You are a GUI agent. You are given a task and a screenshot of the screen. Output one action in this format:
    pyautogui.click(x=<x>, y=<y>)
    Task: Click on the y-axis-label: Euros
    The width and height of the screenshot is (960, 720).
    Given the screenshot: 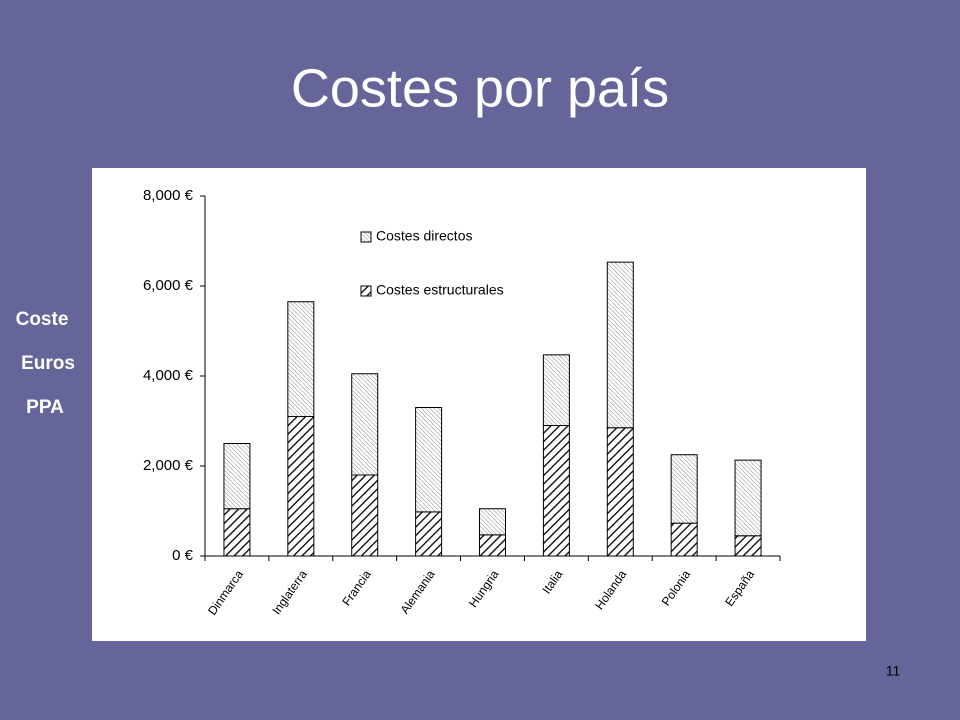 What is the action you would take?
    pyautogui.click(x=48, y=363)
    